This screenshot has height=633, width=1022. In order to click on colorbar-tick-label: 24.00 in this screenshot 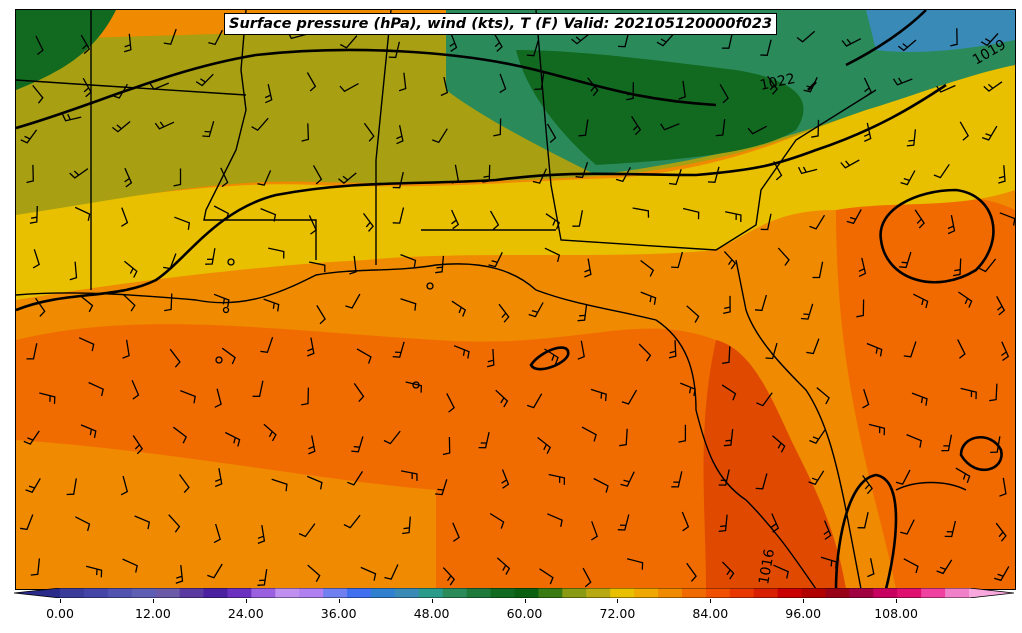, I will do `click(245, 613)`.